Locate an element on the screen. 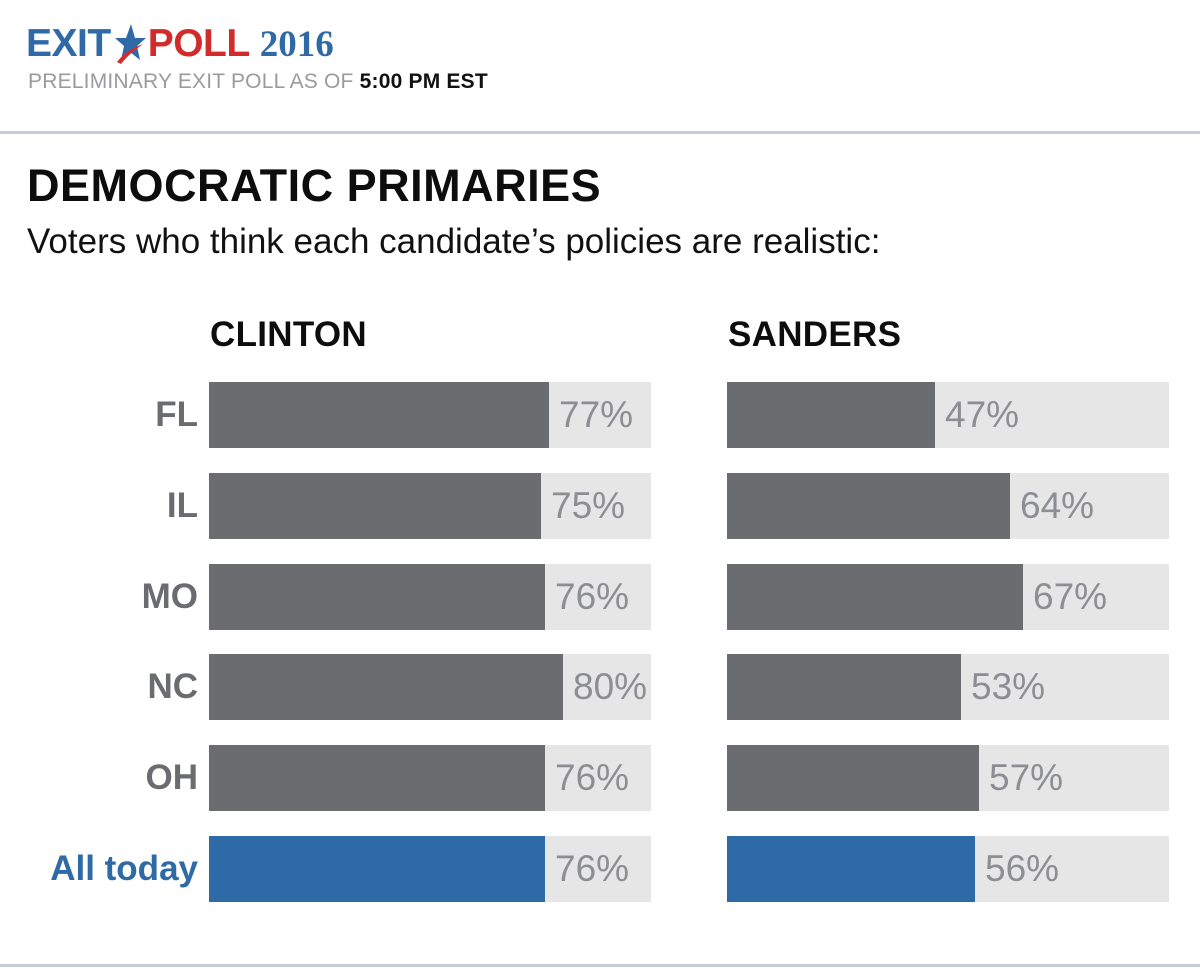 The image size is (1200, 969). footer-divider is located at coordinates (600, 965).